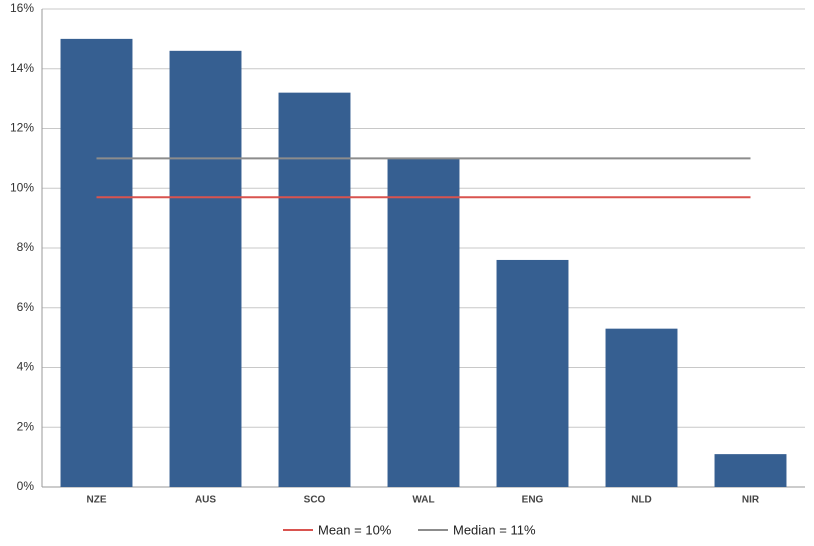 Image resolution: width=814 pixels, height=546 pixels. I want to click on x-tick-label: NLD, so click(641, 500).